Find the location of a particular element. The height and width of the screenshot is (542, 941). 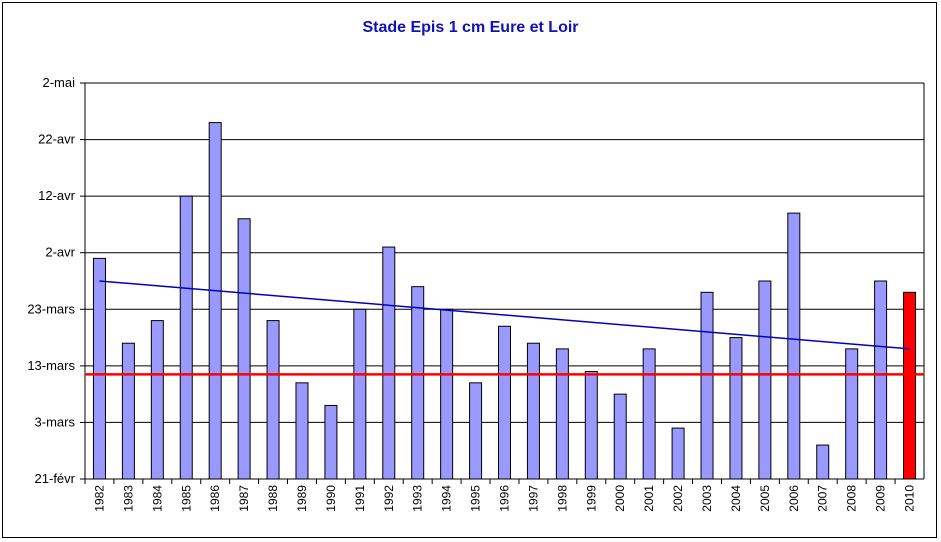

x-tick-label: 1993 is located at coordinates (418, 498).